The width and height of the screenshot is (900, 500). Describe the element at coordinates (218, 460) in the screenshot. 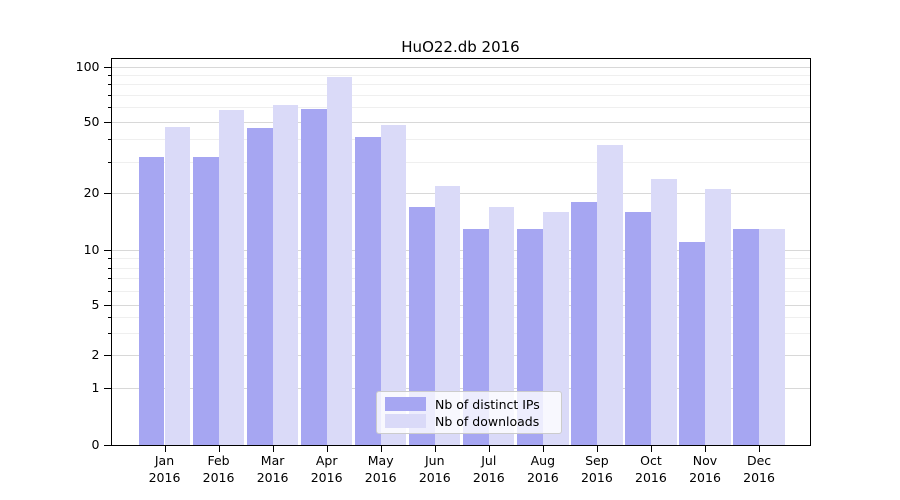

I see `x-tick-label-month: Feb` at that location.